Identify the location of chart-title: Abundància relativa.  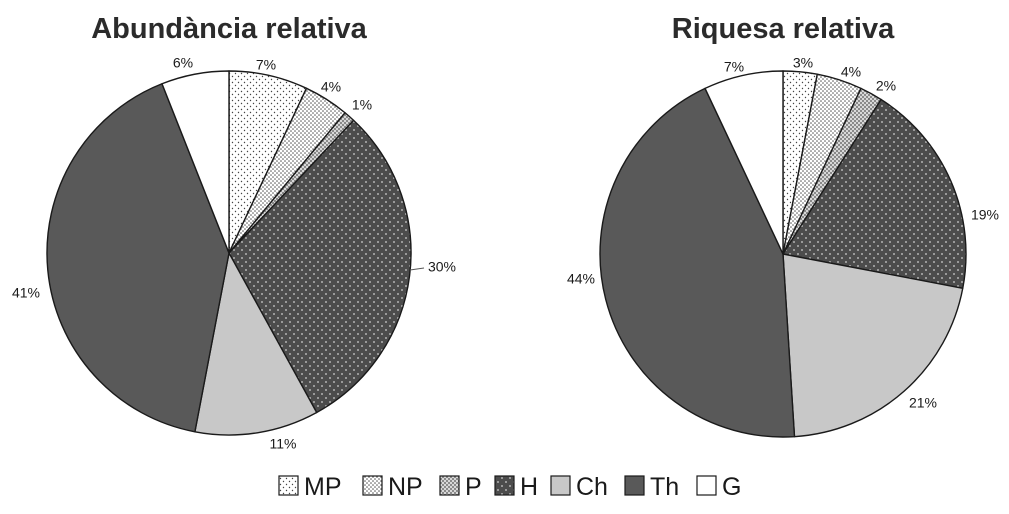
(229, 29).